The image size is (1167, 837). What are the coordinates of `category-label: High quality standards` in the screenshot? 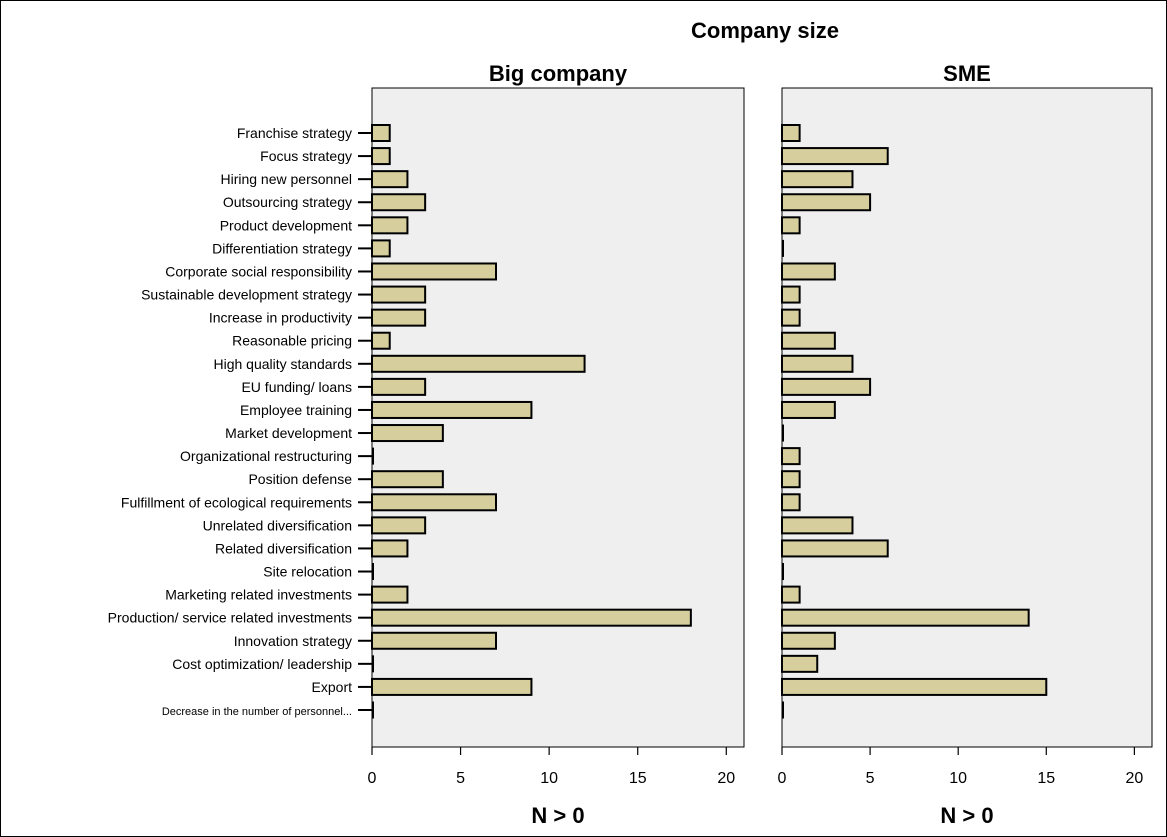 It's located at (282, 364).